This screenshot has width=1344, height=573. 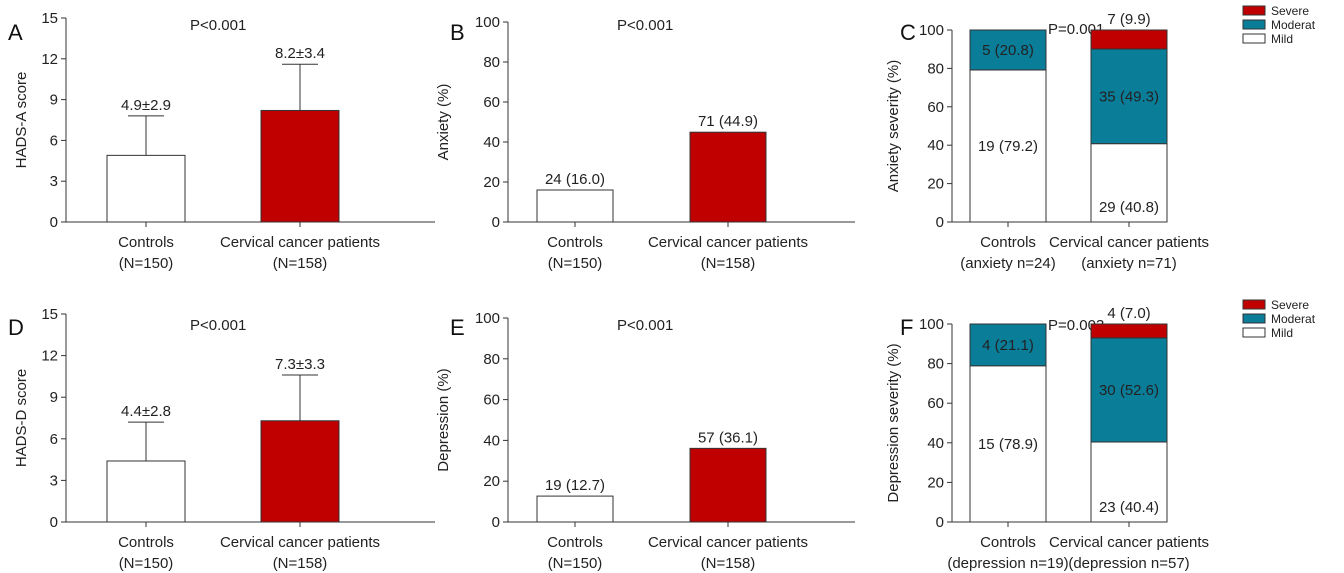 I want to click on chart-c-panel-letter: C, so click(x=908, y=32).